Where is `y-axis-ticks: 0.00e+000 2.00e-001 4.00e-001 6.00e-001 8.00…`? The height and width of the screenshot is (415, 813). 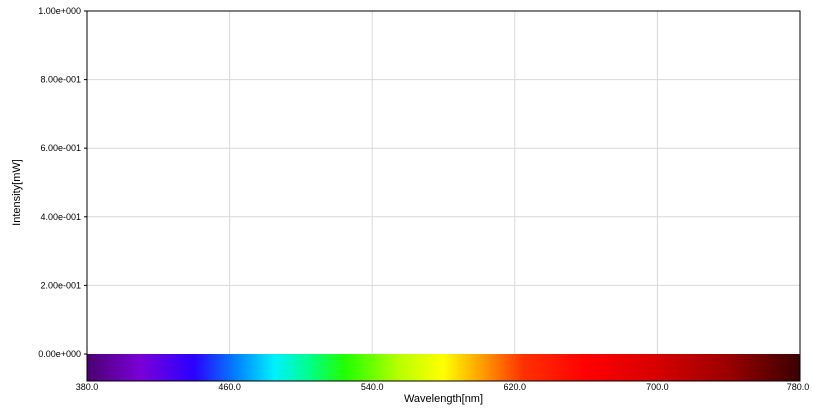
y-axis-ticks: 0.00e+000 2.00e-001 4.00e-001 6.00e-001 8.00… is located at coordinates (62, 182).